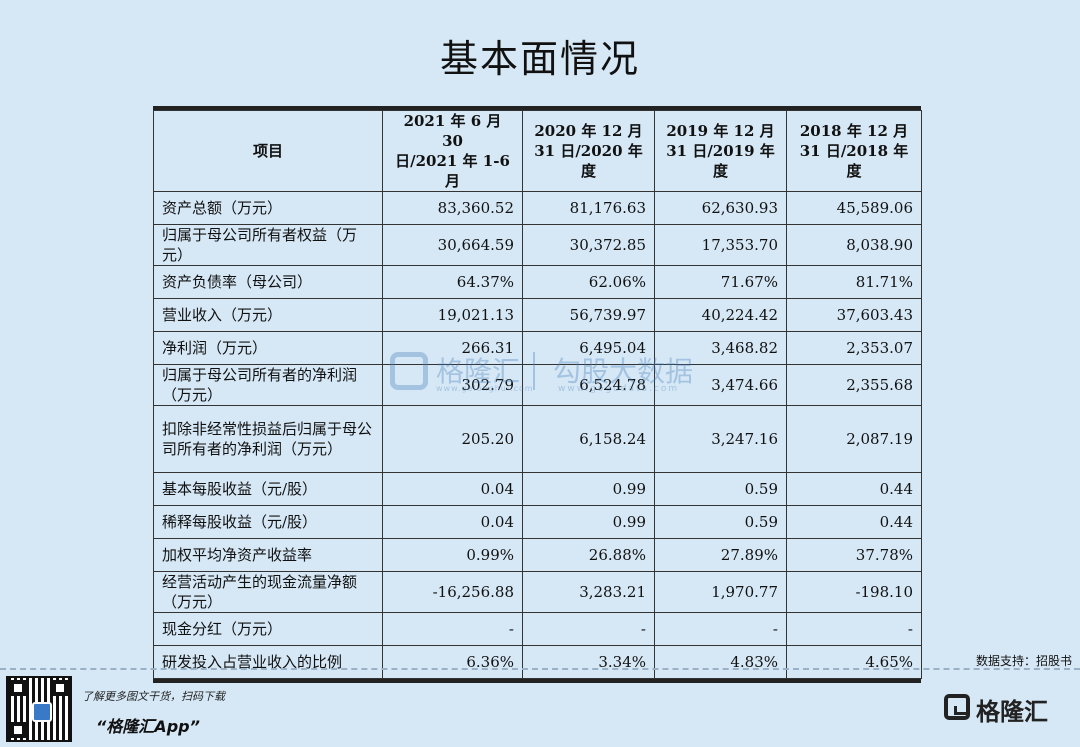 The height and width of the screenshot is (747, 1080). What do you see at coordinates (854, 315) in the screenshot?
I see `row-value: 37,603.43` at bounding box center [854, 315].